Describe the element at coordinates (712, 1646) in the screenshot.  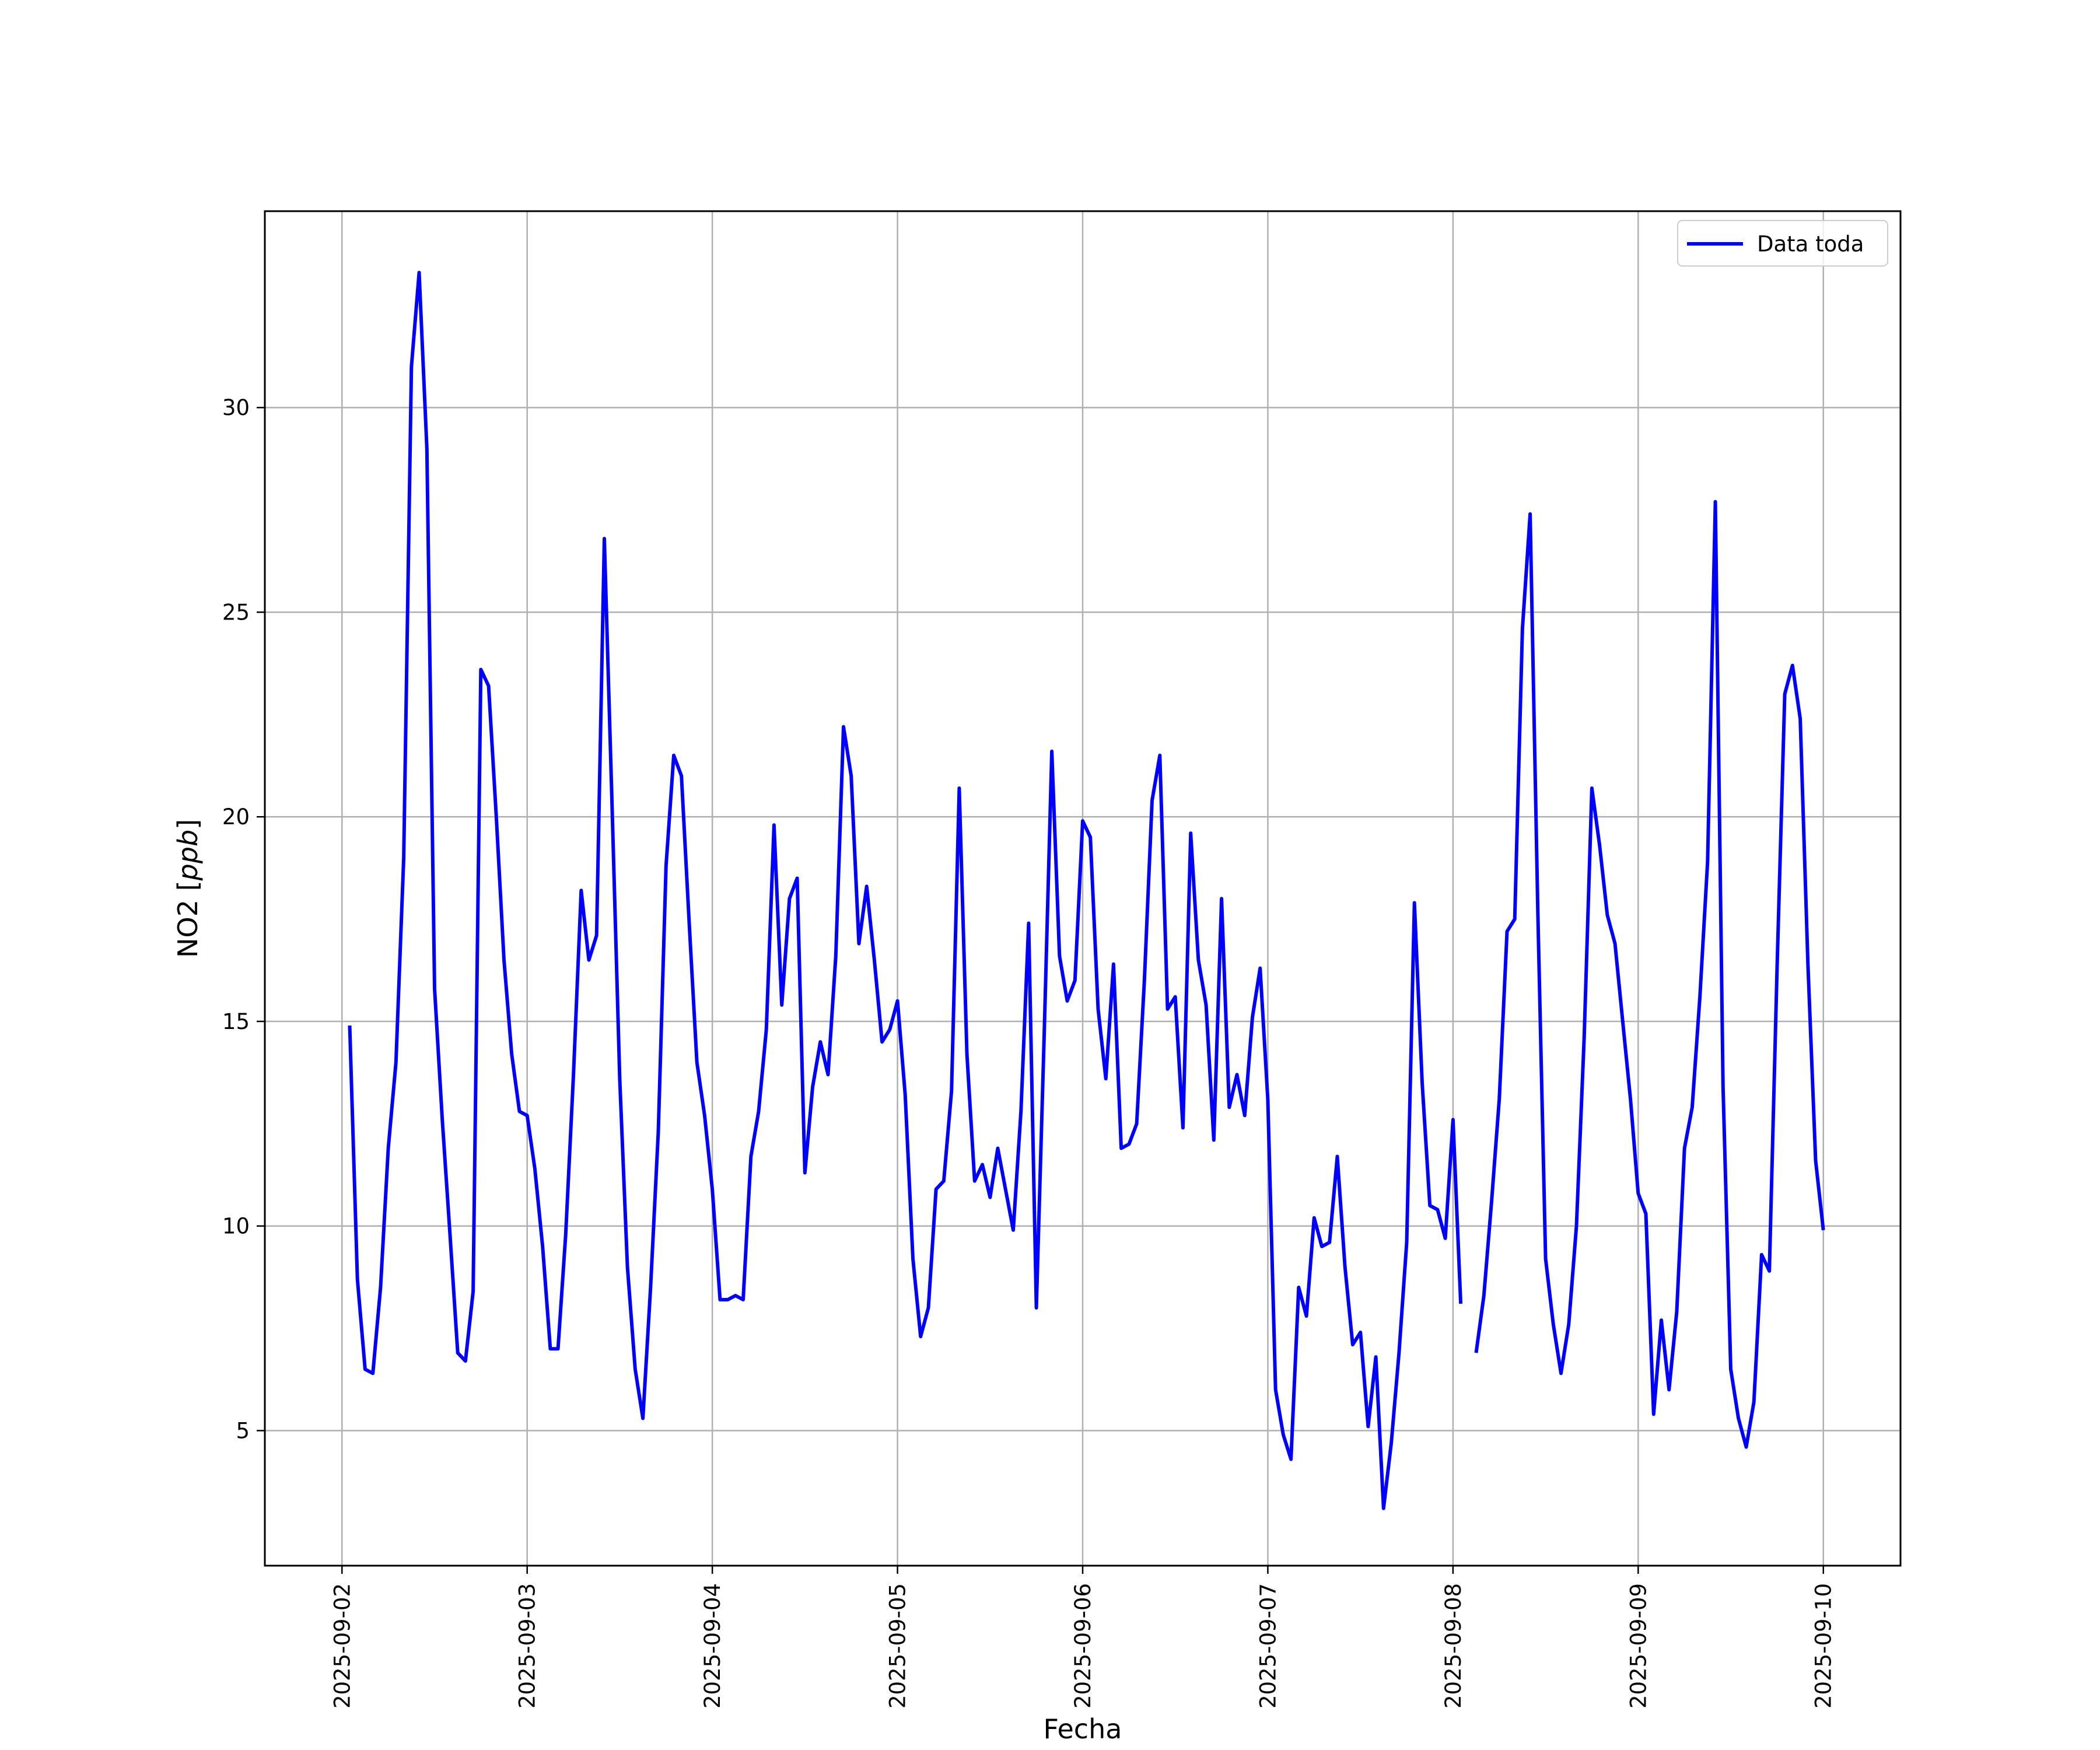
I see `x-tick-label: 2025-09-04` at that location.